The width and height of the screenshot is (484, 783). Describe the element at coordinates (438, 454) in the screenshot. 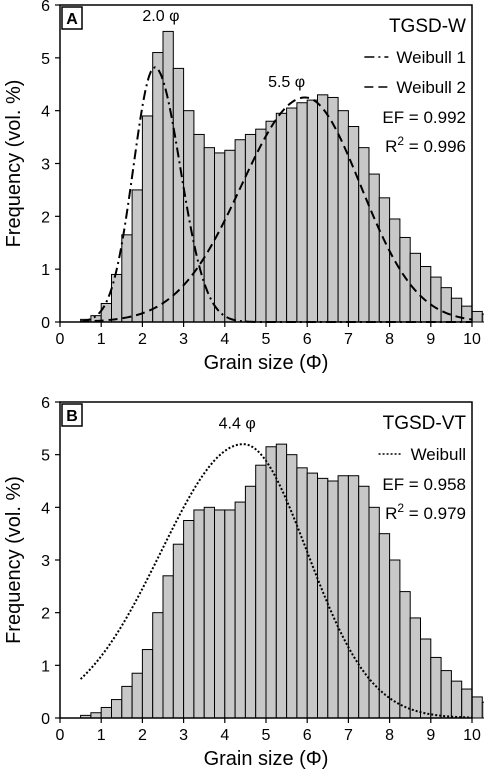

I see `legend-label: Weibull` at that location.